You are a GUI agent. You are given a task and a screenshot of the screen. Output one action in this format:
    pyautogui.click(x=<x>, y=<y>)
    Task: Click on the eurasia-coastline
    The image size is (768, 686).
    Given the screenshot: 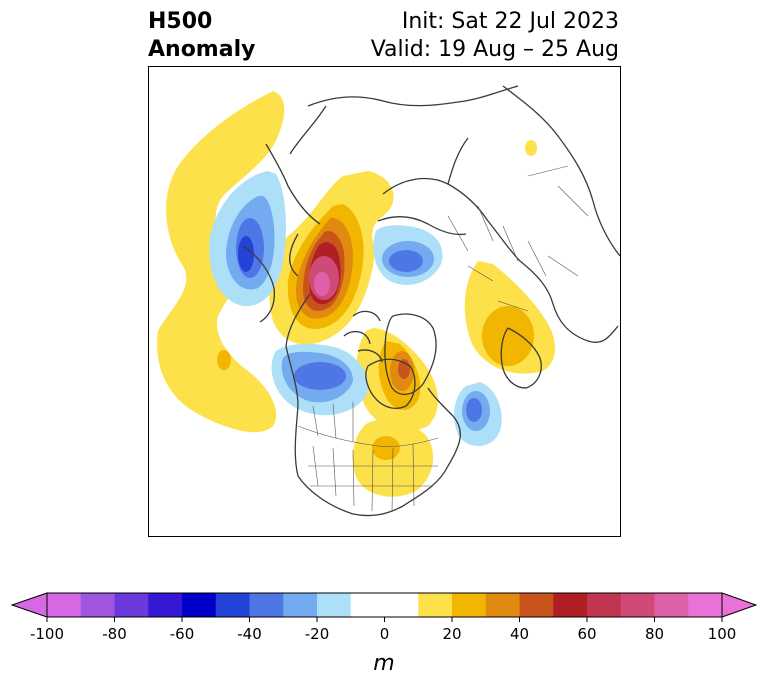 What is the action you would take?
    pyautogui.click(x=498, y=240)
    